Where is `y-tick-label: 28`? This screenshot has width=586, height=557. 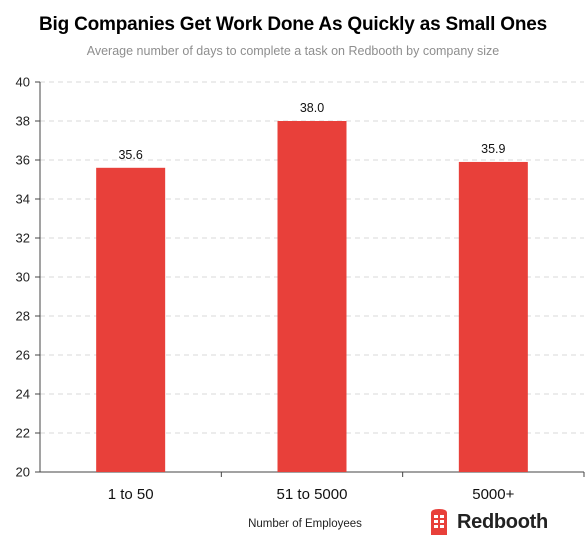 y-tick-label: 28 is located at coordinates (23, 316).